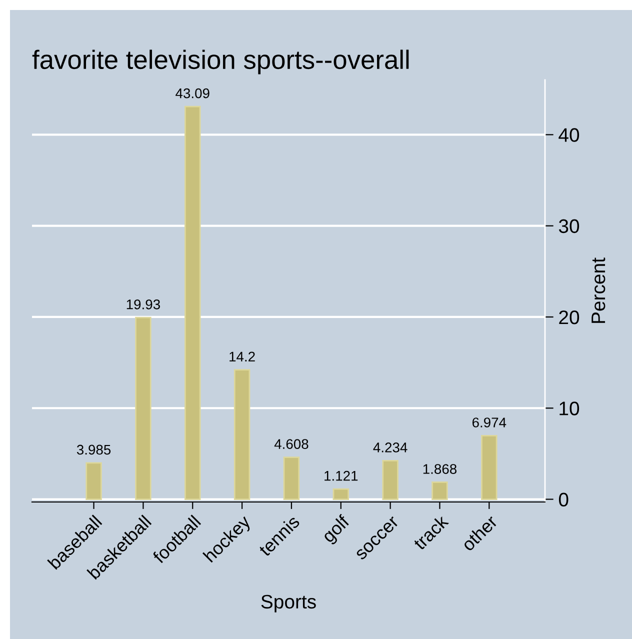 This screenshot has height=639, width=632. Describe the element at coordinates (336, 530) in the screenshot. I see `x-tick-label: golf` at that location.